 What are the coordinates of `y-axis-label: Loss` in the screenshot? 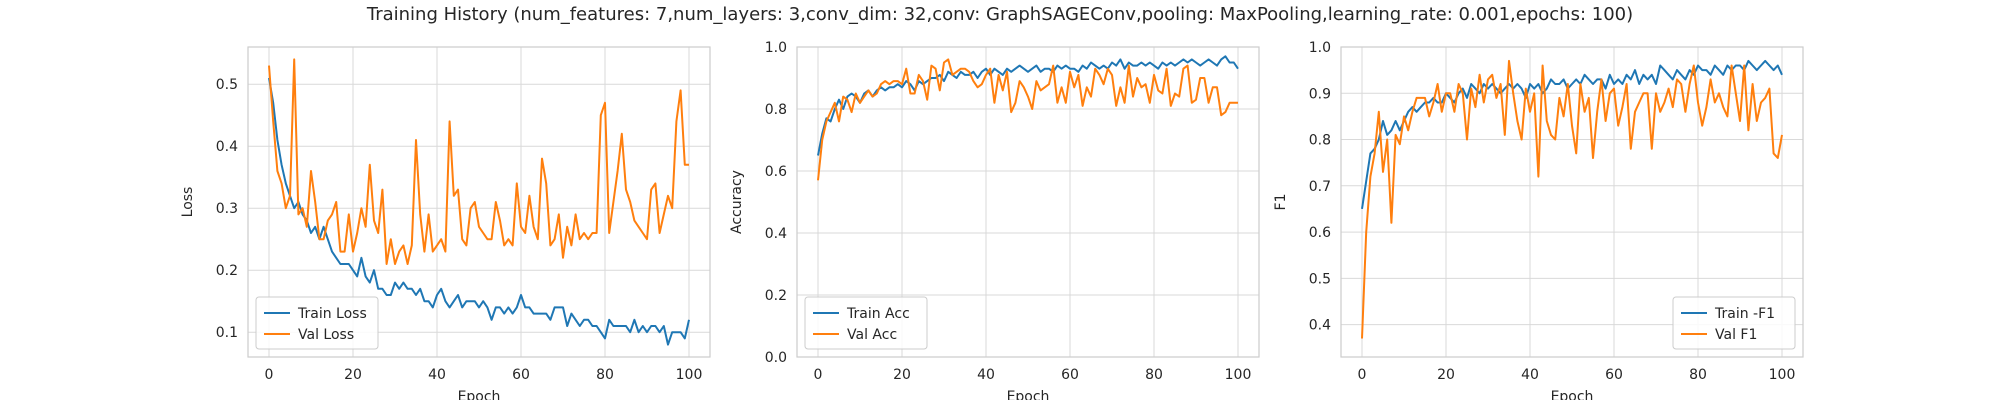 It's located at (188, 202).